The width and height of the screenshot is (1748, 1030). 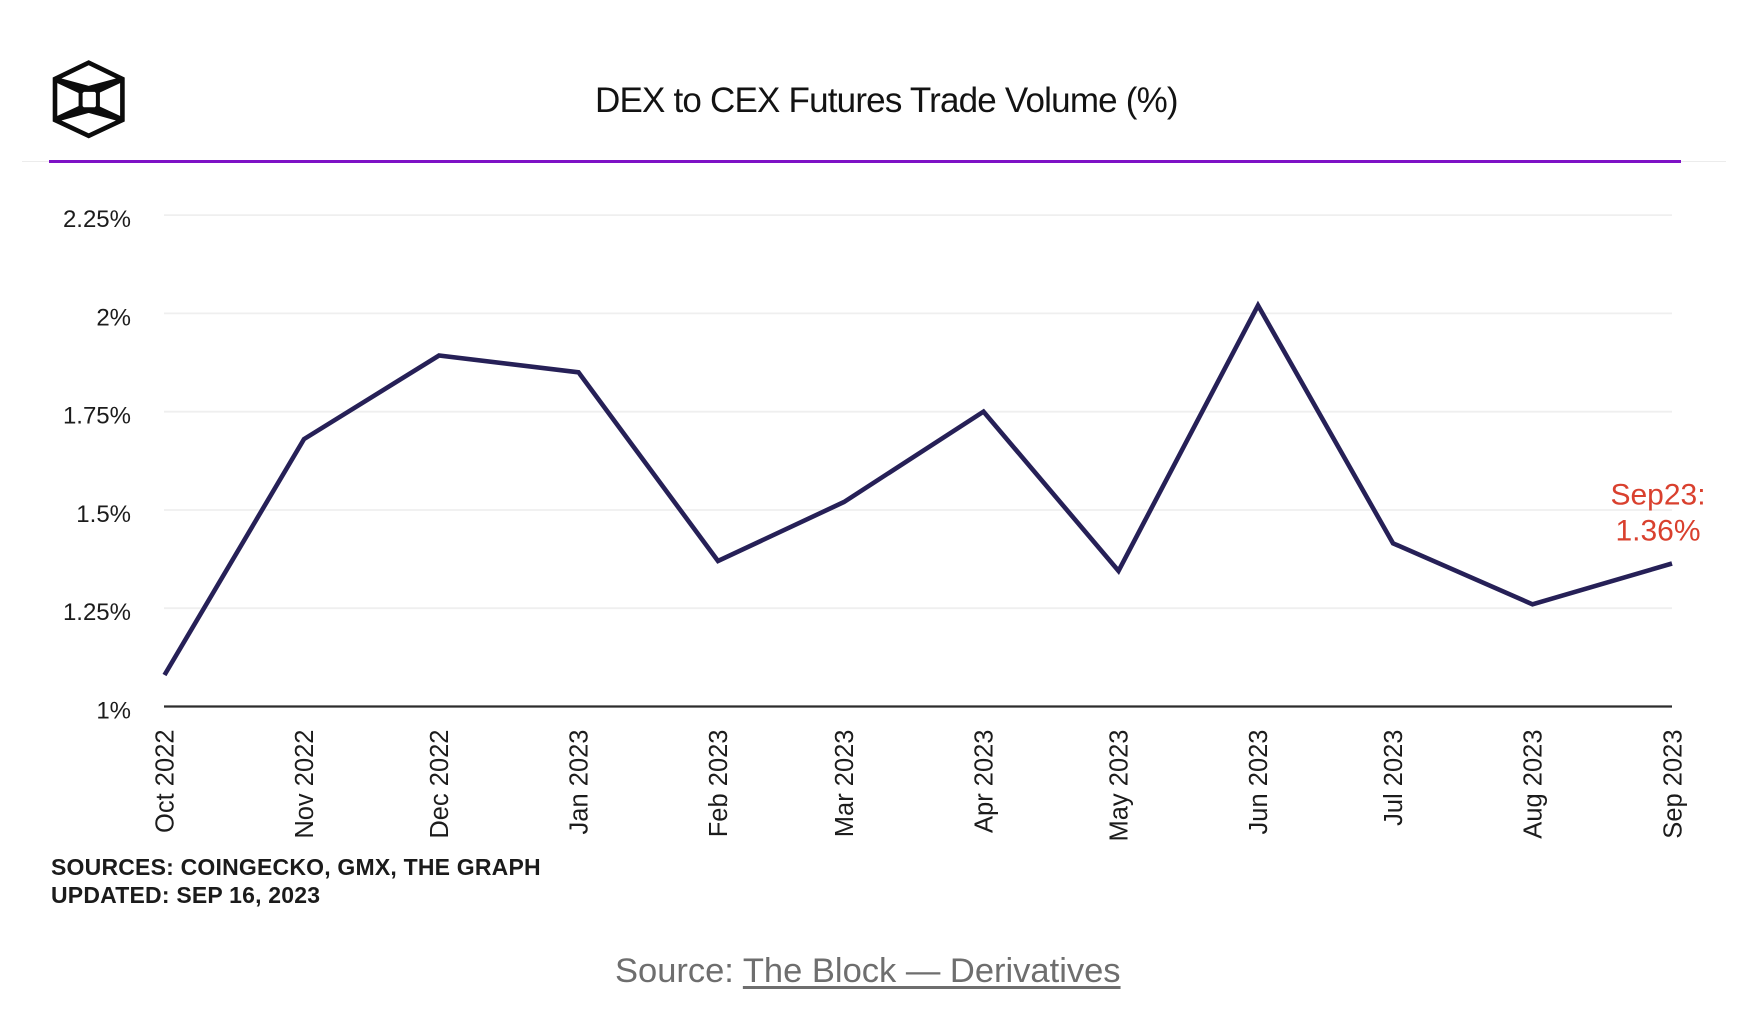 I want to click on svg-text: 1.5%, so click(x=103, y=514).